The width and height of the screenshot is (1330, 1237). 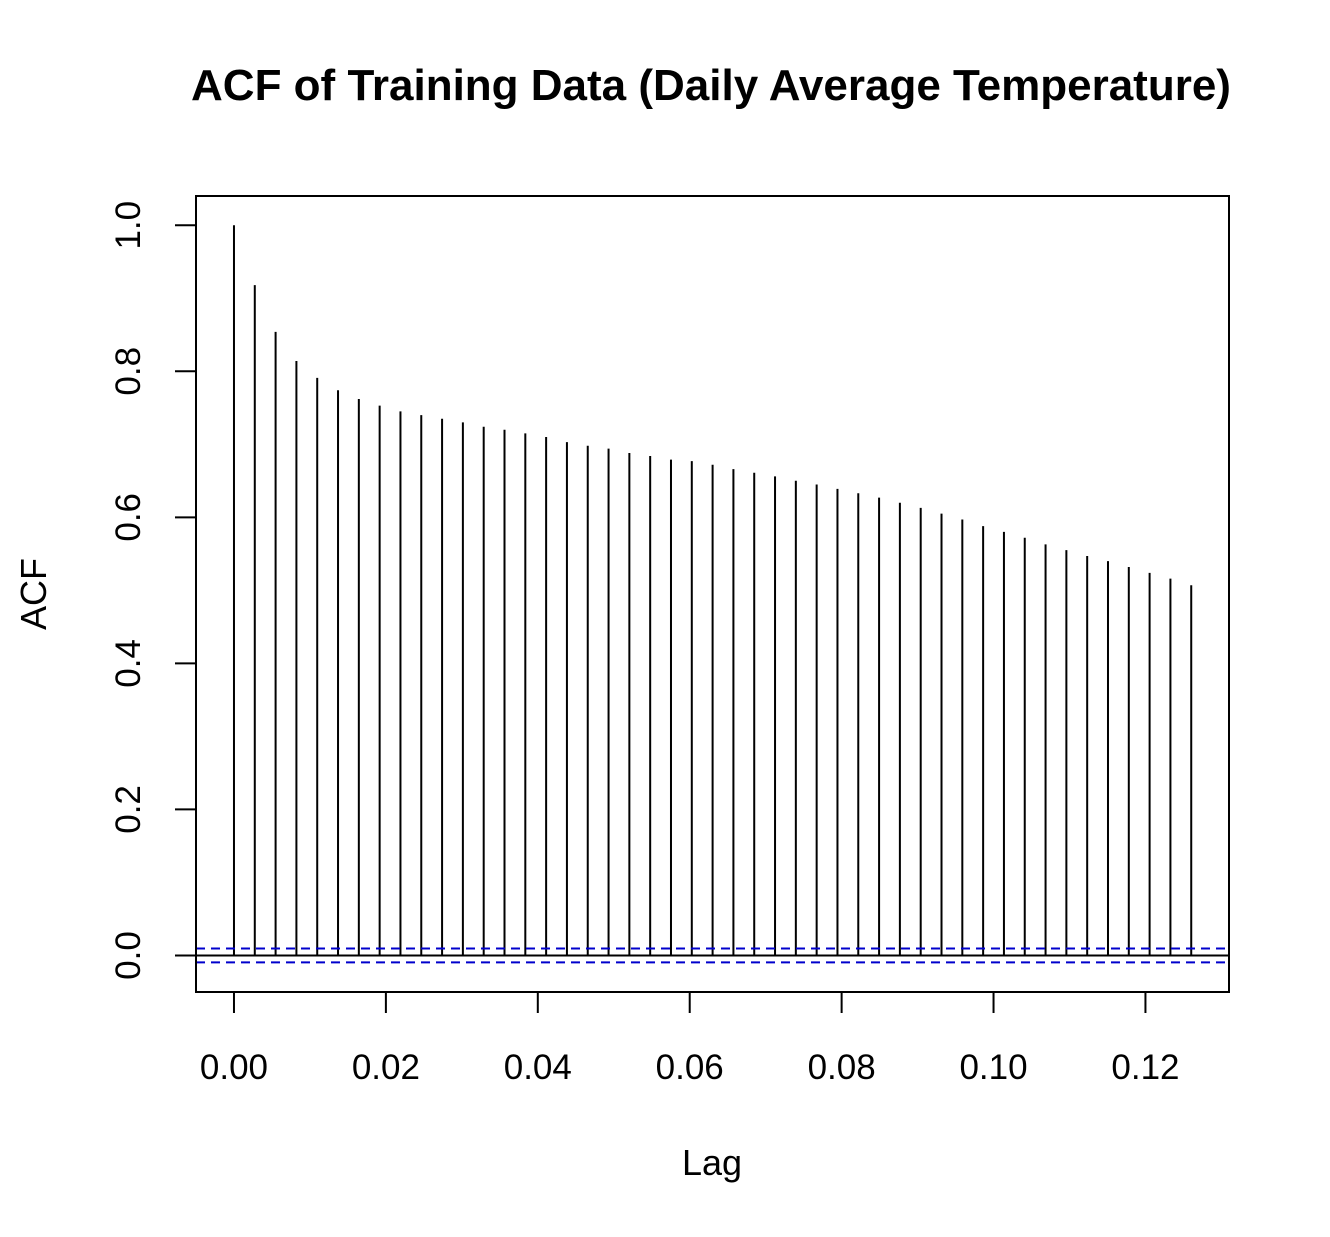 I want to click on x-tick-label: 0.06, so click(x=690, y=1067).